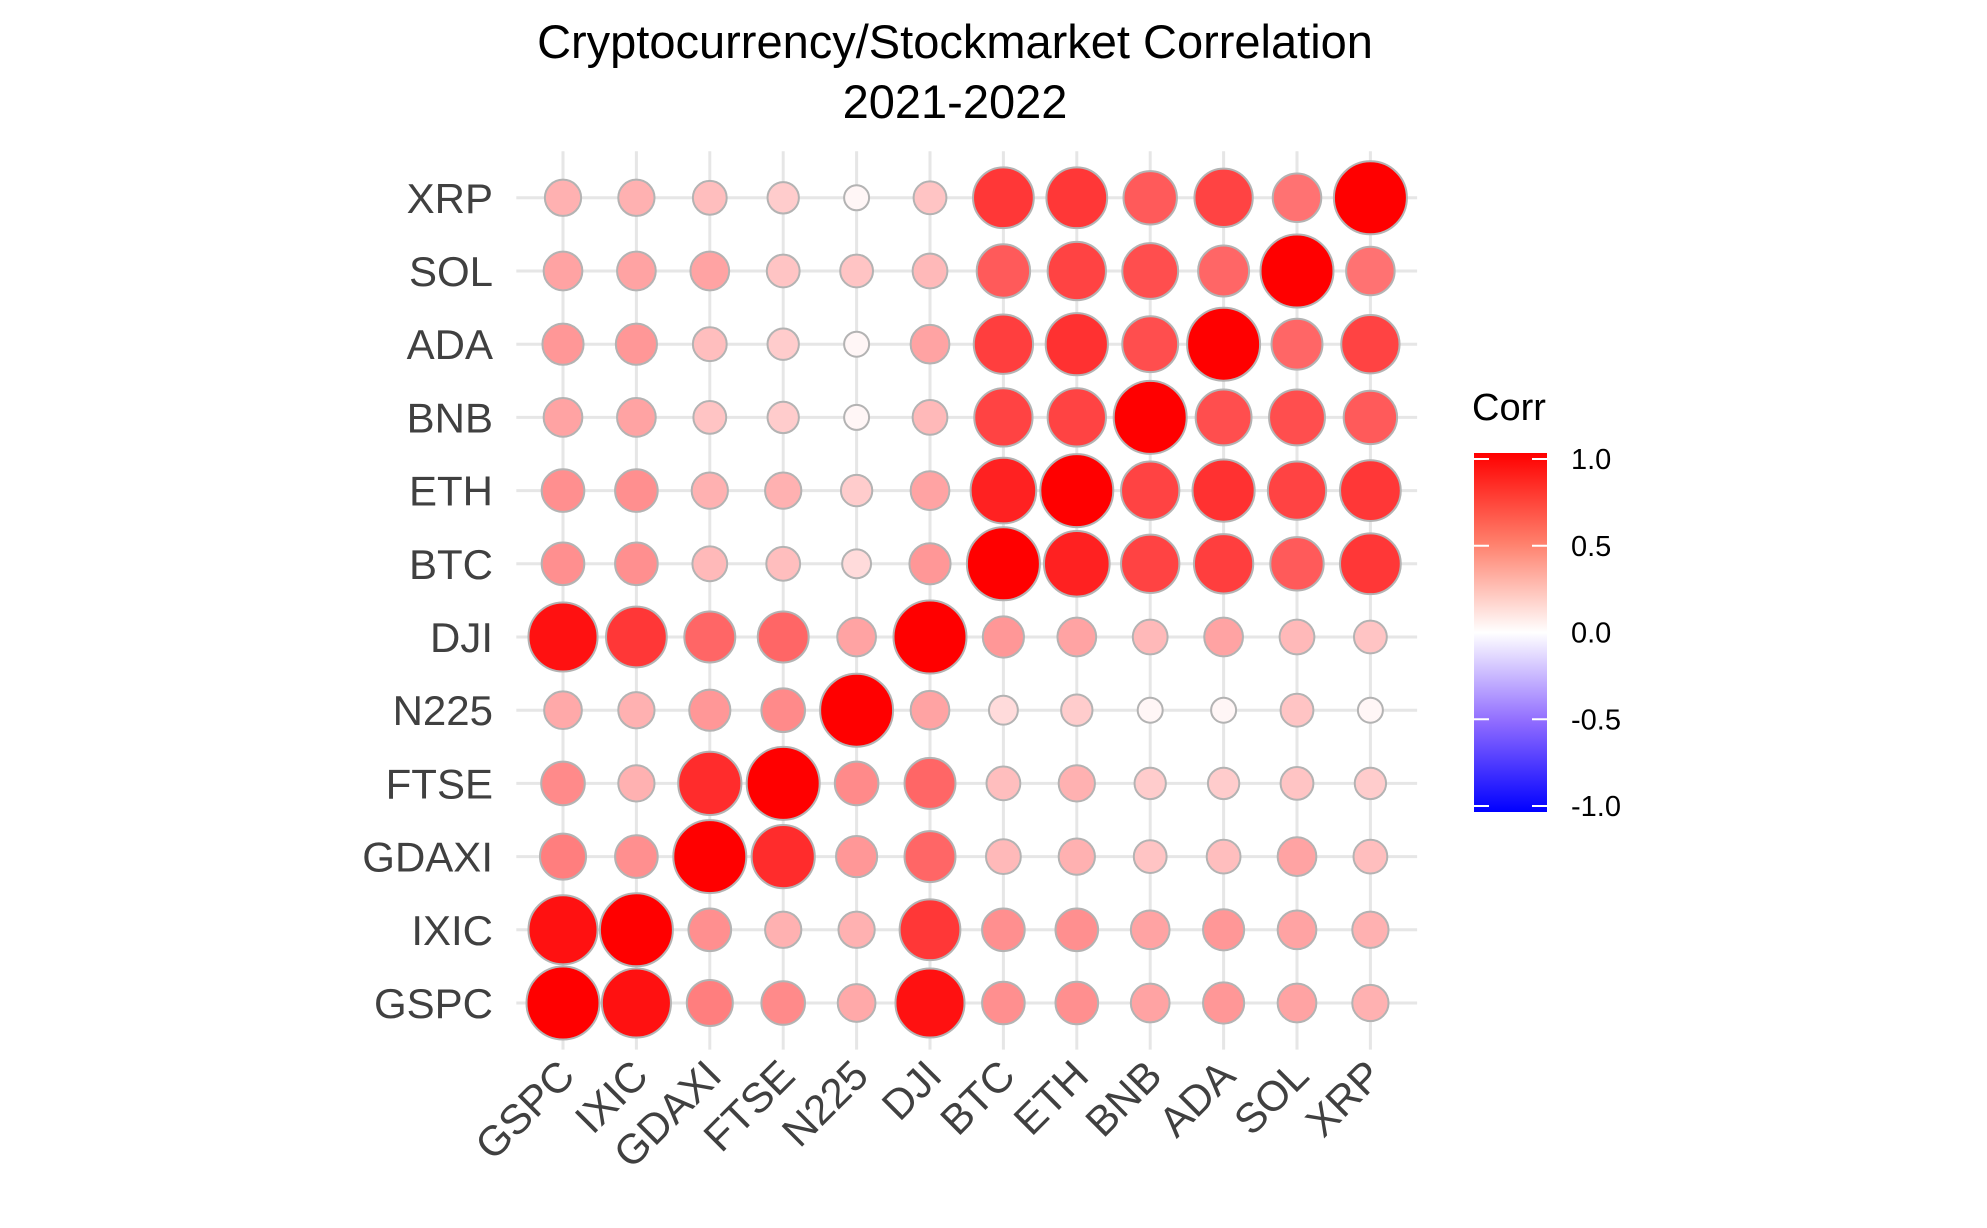  Describe the element at coordinates (710, 783) in the screenshot. I see `corr-circle-ftse-gdaxi` at that location.